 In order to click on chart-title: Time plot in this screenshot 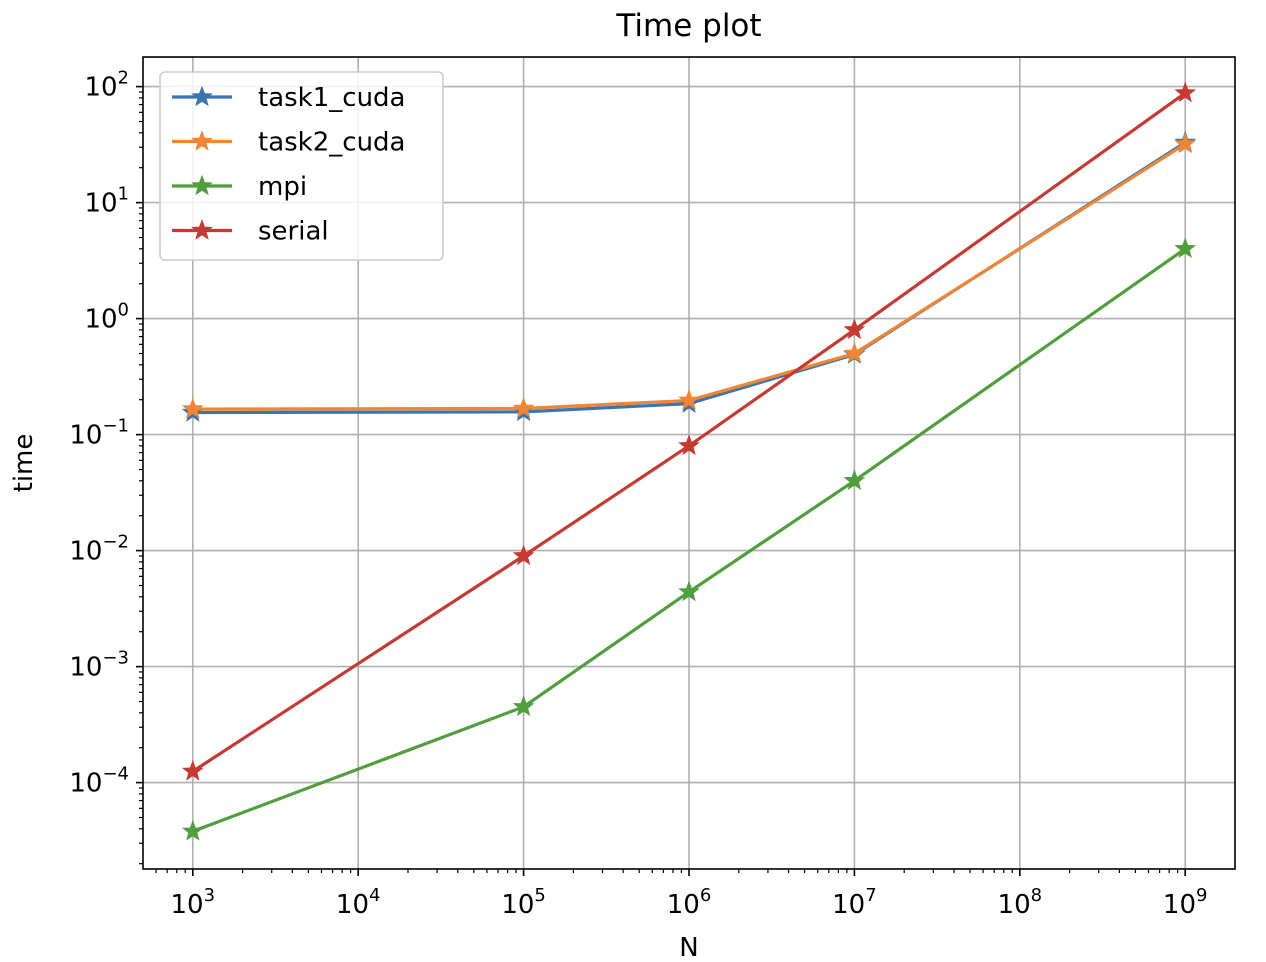, I will do `click(688, 26)`.